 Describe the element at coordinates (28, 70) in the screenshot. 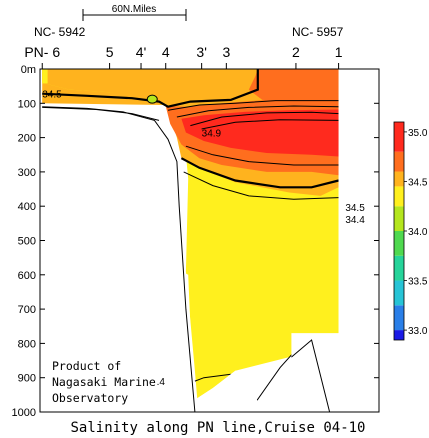

I see `depth-tick-label: 0m` at that location.